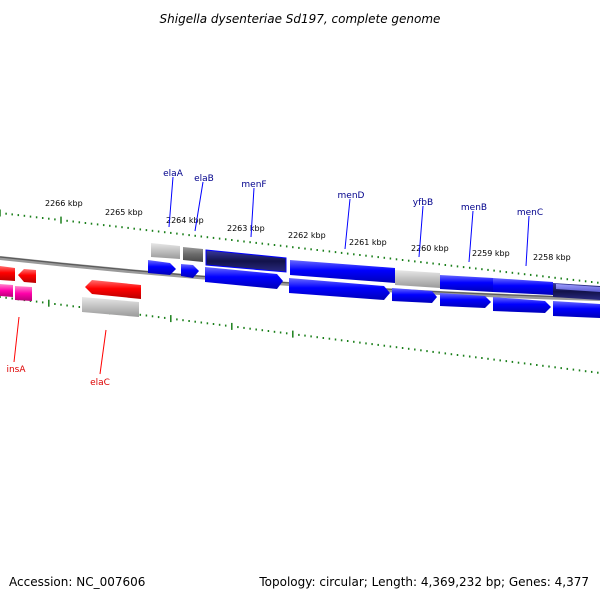 The width and height of the screenshot is (600, 600). I want to click on feature-menF-upper, so click(246, 261).